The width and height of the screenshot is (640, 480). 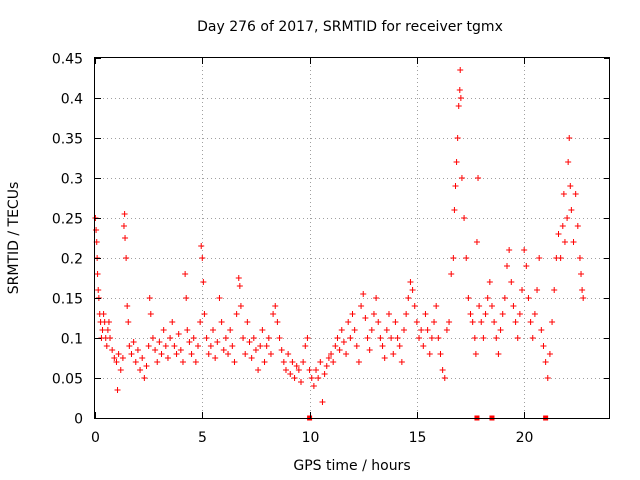 What do you see at coordinates (14, 238) in the screenshot?
I see `y-axis-label: SRMTID / TECUs` at bounding box center [14, 238].